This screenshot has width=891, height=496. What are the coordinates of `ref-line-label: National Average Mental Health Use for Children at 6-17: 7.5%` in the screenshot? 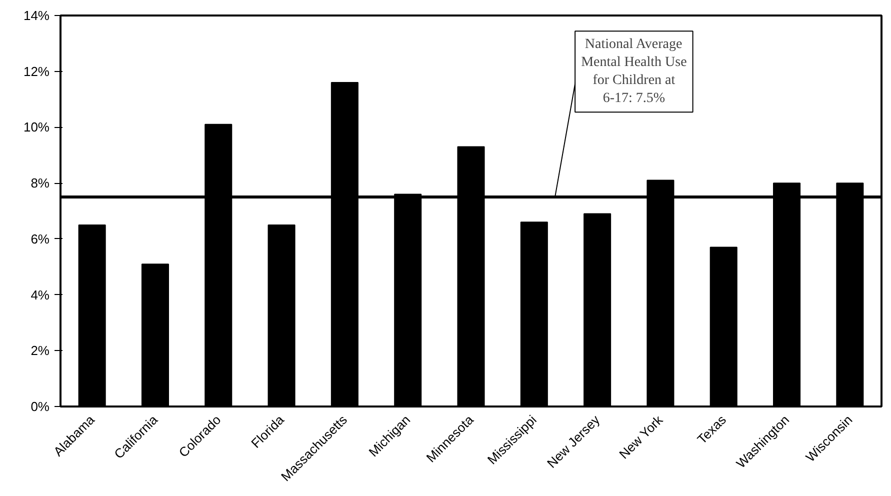 It's located at (634, 71).